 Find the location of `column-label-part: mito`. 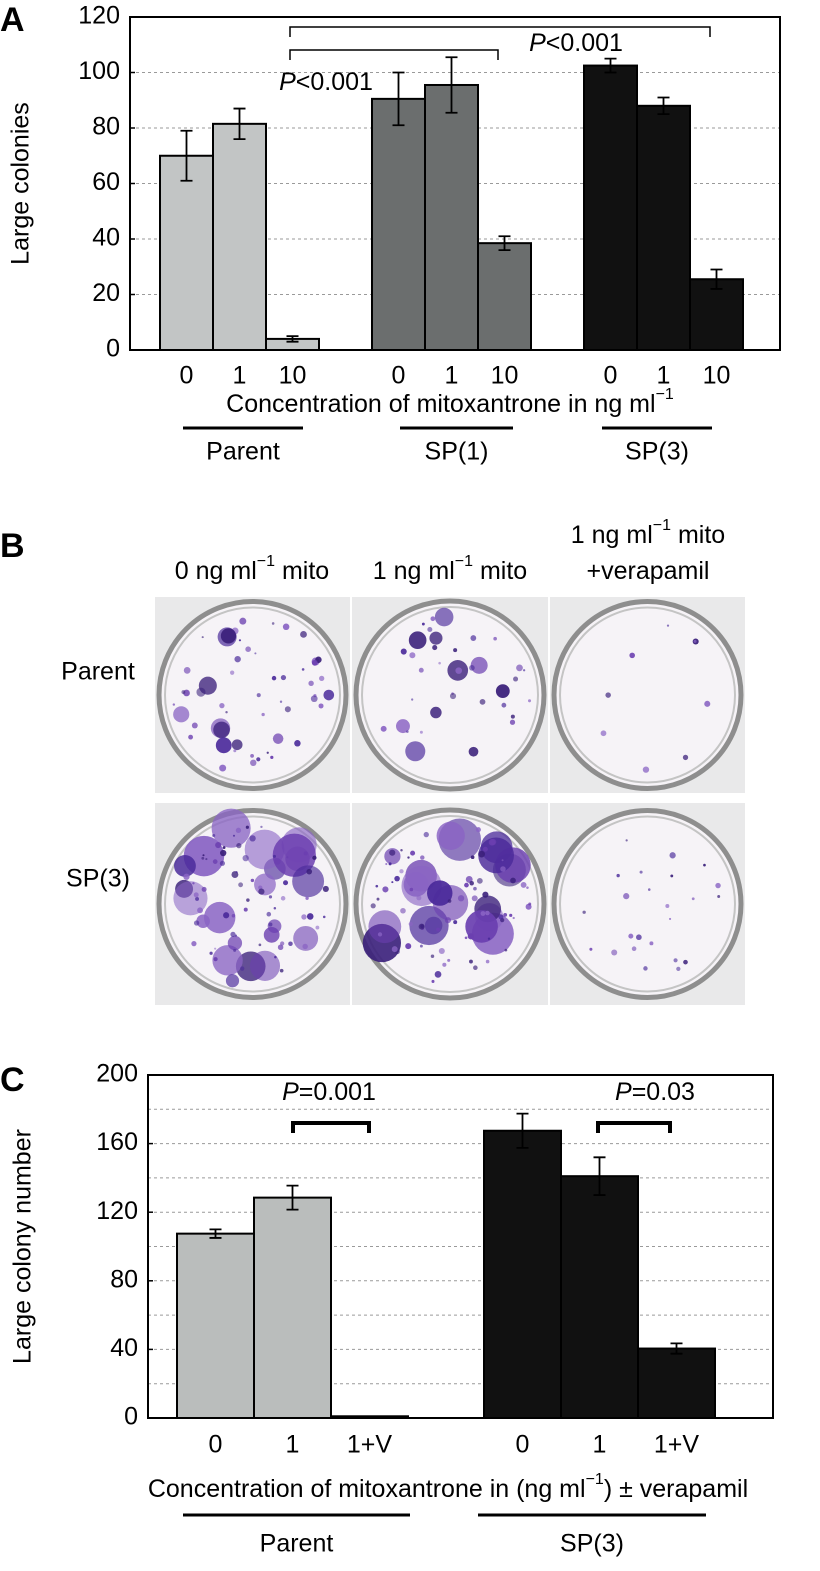

column-label-part: mito is located at coordinates (698, 535).